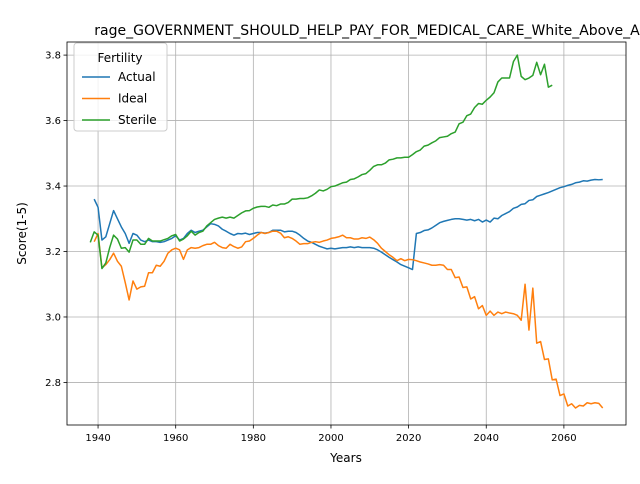 This screenshot has height=484, width=640. I want to click on x-tick-label: 1960, so click(175, 438).